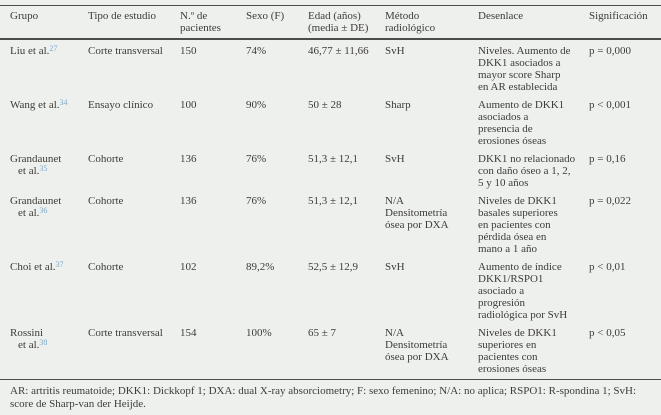 This screenshot has width=661, height=415. I want to click on cell-study-group: Liu et al.27, so click(44, 68).